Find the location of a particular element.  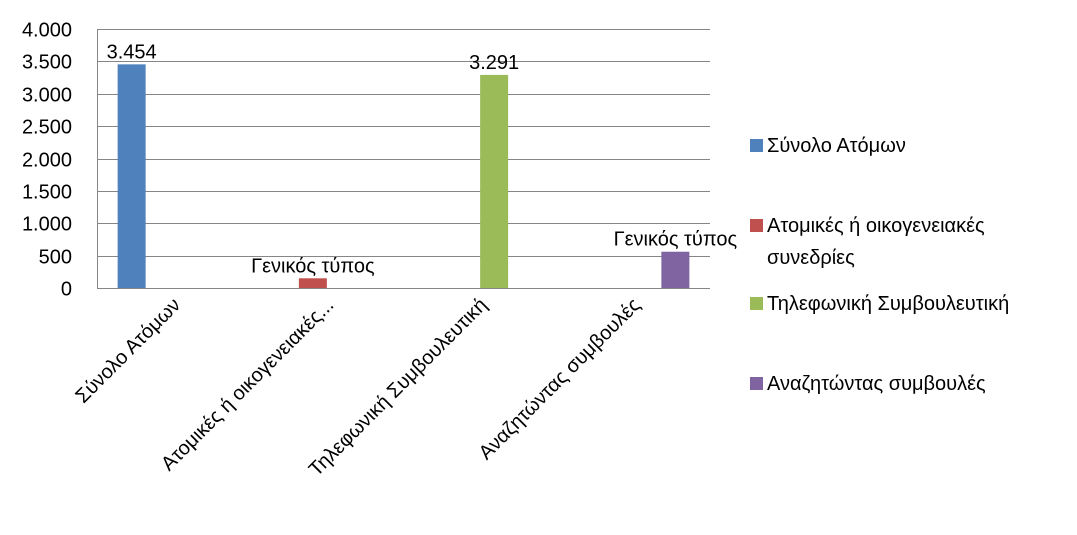

x-tick-label: Τηλεφωνική Συμβουλευτική is located at coordinates (398, 387).